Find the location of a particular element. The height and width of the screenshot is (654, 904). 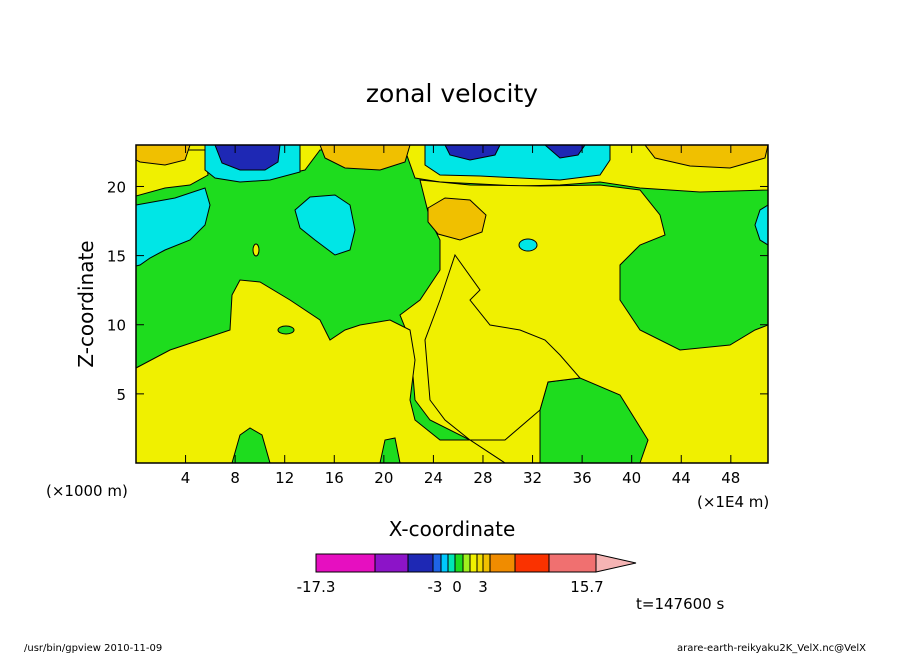

chart-title: zonal velocity is located at coordinates (452, 93).